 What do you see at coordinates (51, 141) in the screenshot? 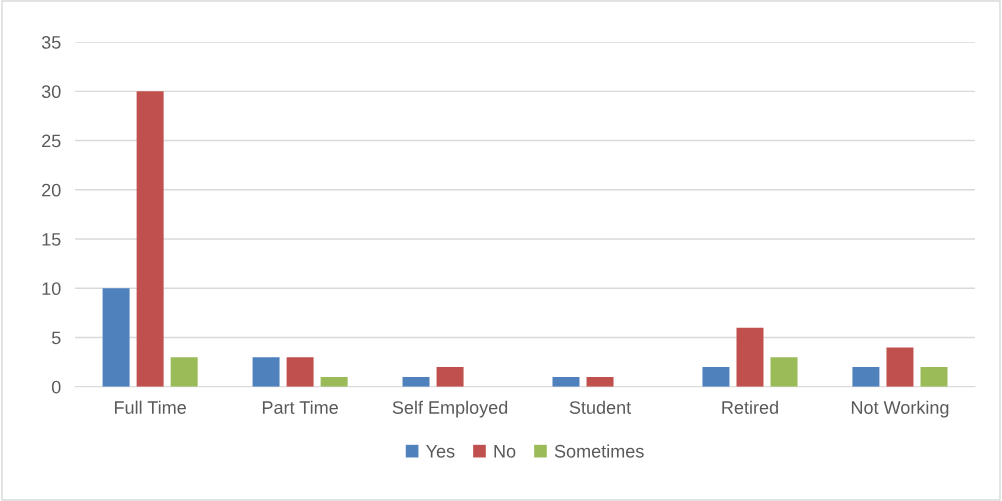
I see `y-tick-label: 25` at bounding box center [51, 141].